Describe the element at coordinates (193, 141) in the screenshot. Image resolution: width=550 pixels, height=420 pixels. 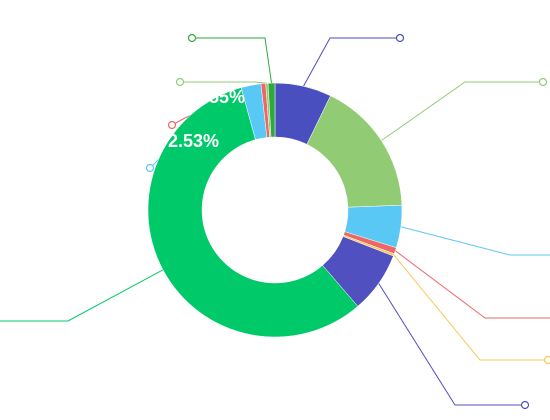
I see `slice-label: 2.53%` at that location.